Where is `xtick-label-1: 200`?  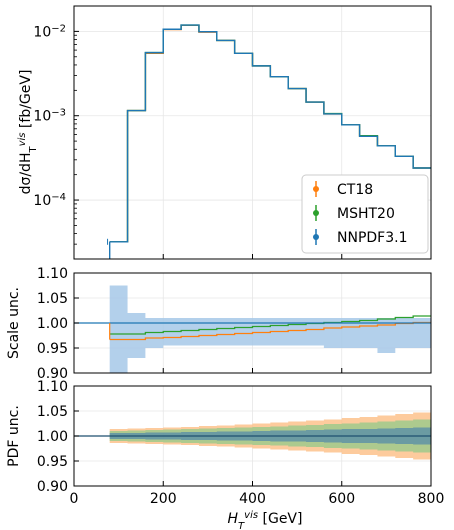 xtick-label-1: 200 is located at coordinates (163, 499).